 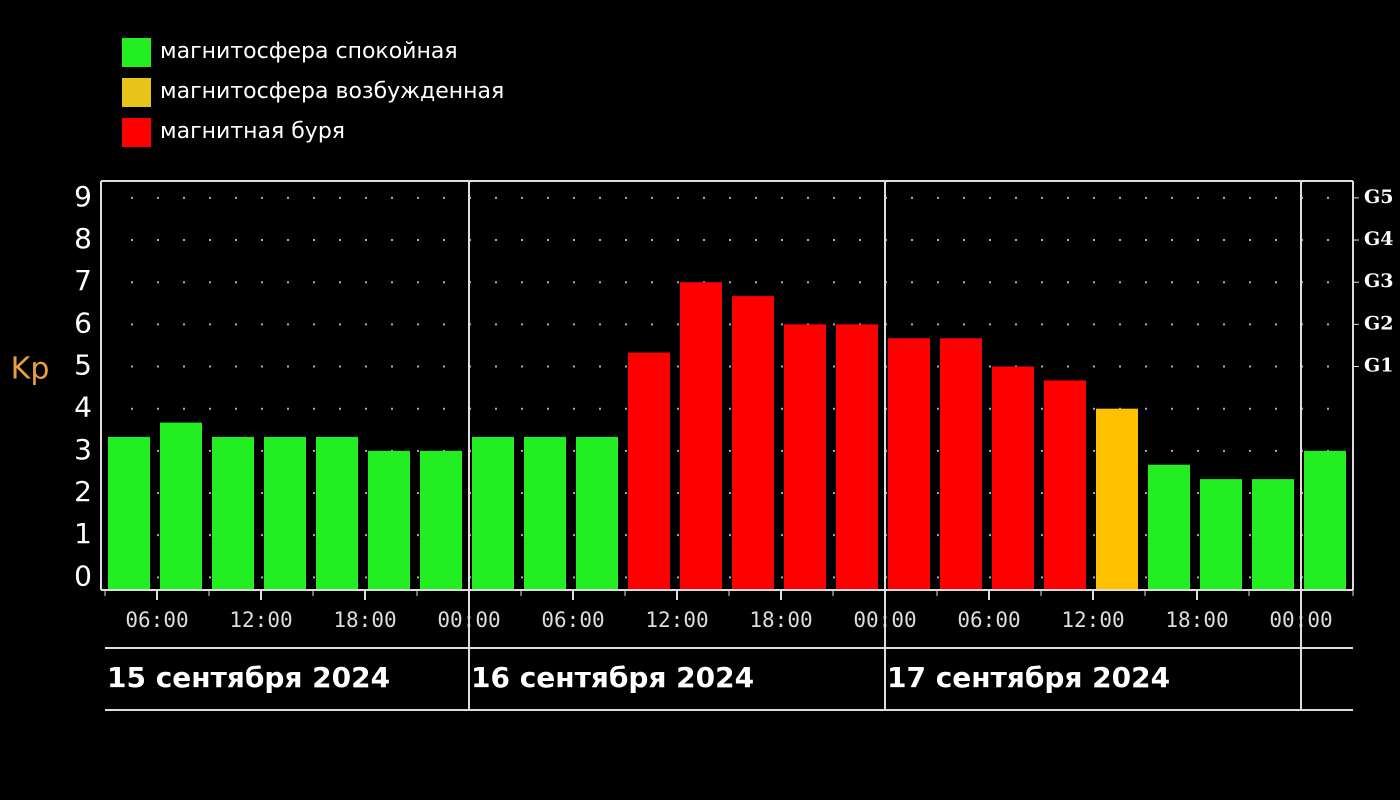 What do you see at coordinates (1378, 197) in the screenshot?
I see `y2-tick-label: G5` at bounding box center [1378, 197].